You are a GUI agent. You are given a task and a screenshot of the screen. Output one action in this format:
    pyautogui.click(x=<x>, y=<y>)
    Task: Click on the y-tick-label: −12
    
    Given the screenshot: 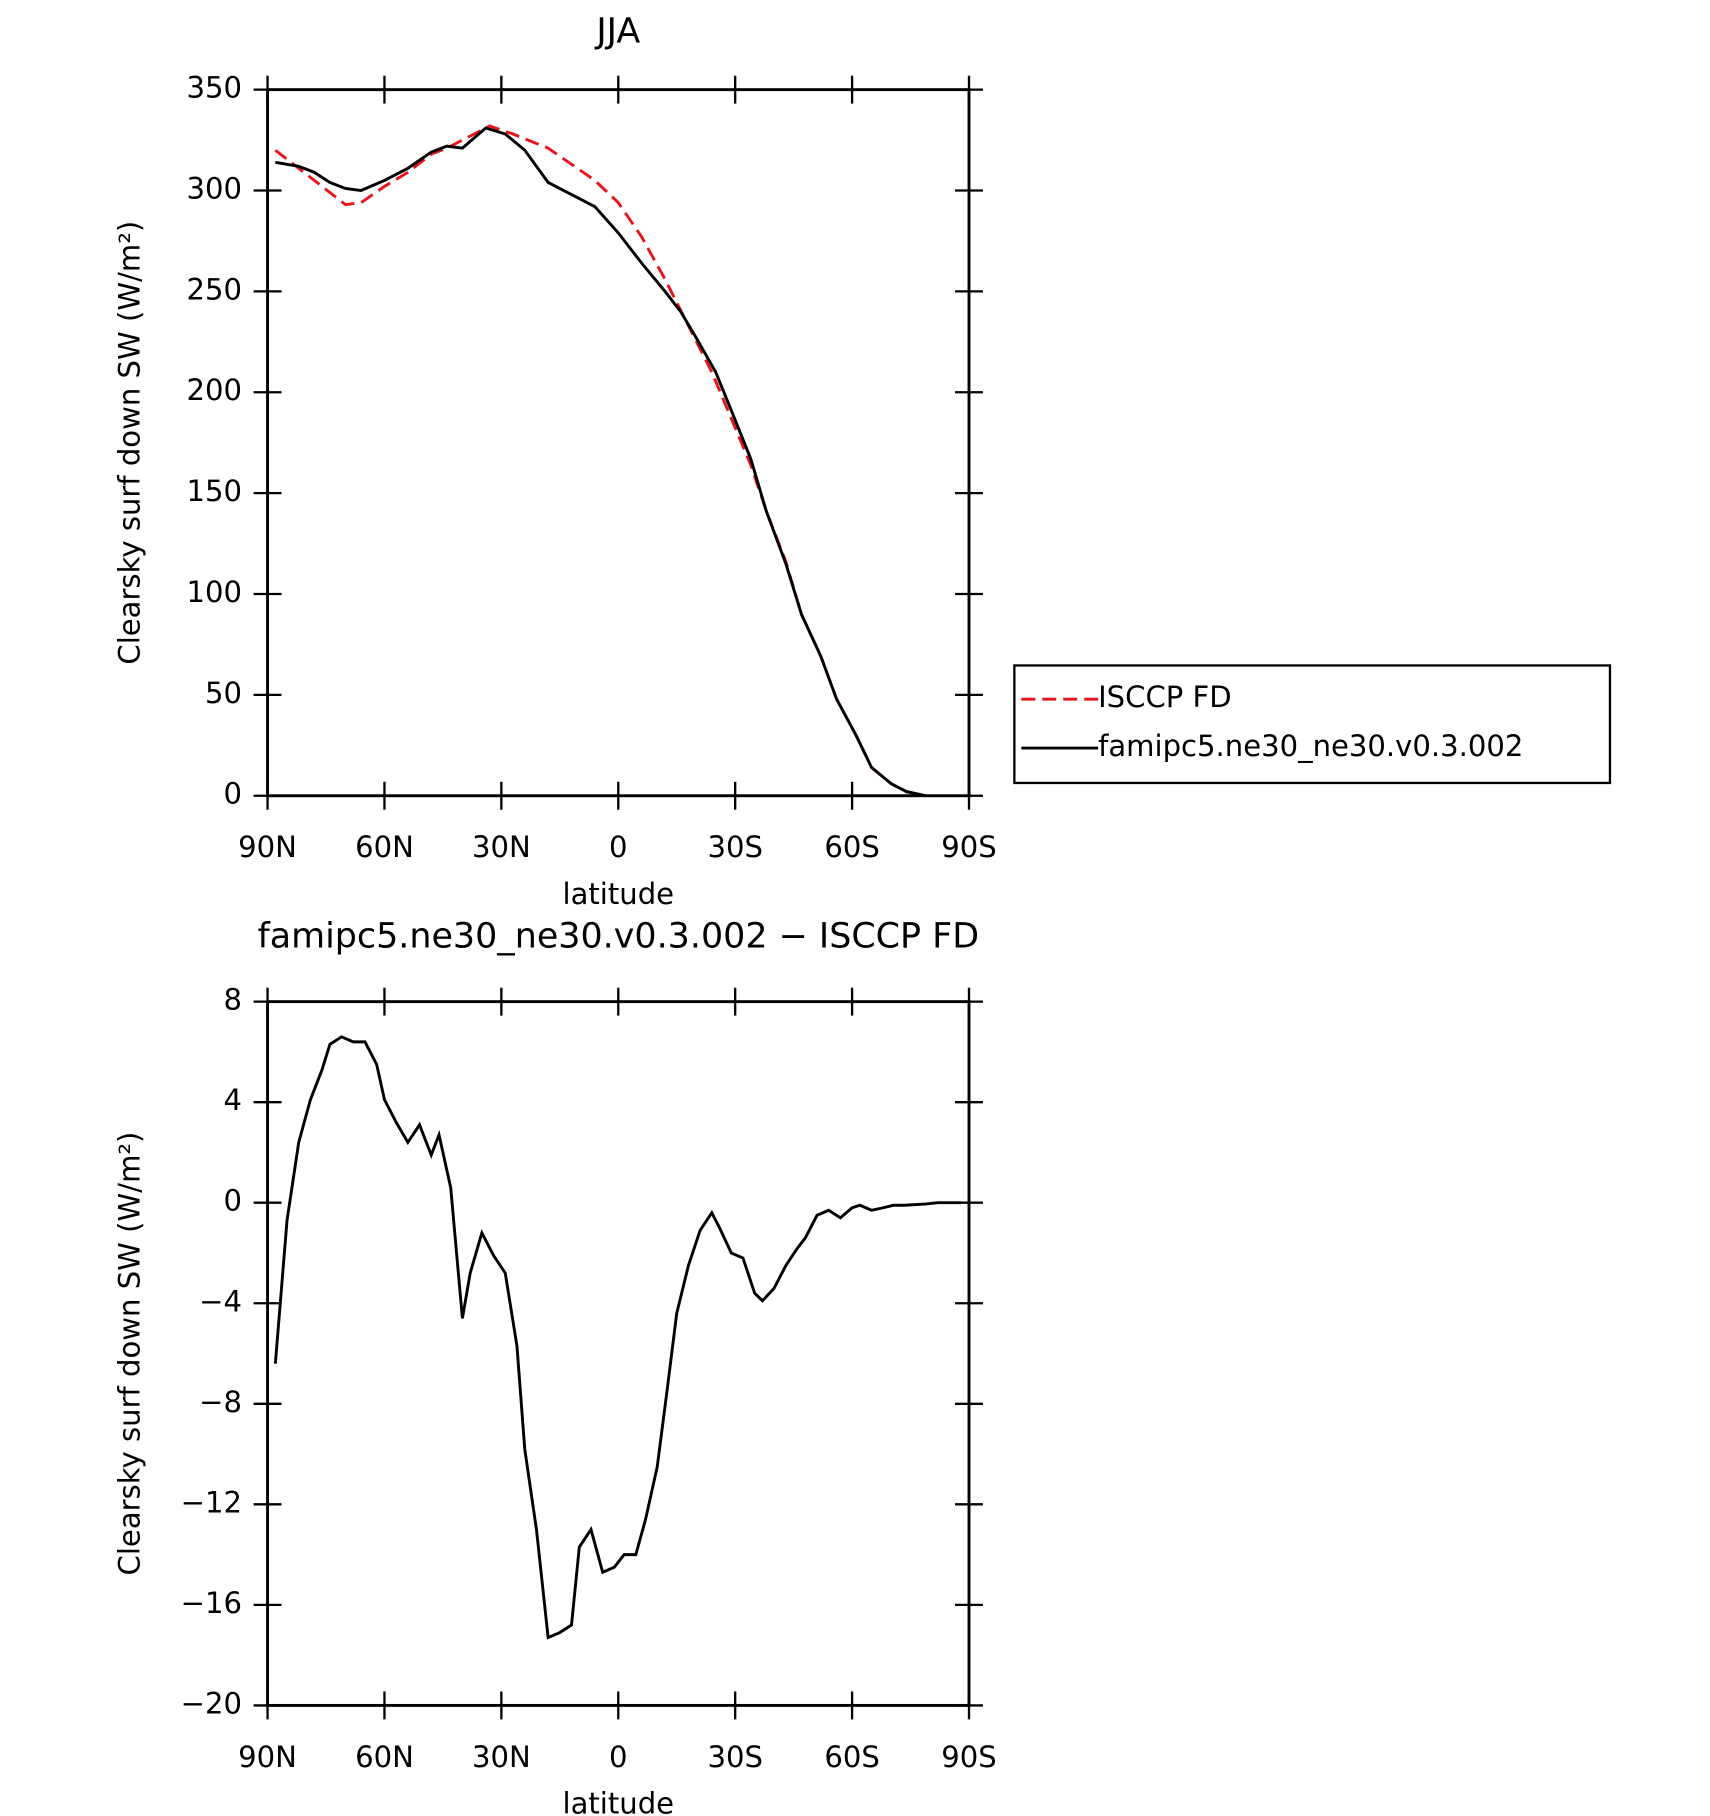 What is the action you would take?
    pyautogui.click(x=211, y=1502)
    